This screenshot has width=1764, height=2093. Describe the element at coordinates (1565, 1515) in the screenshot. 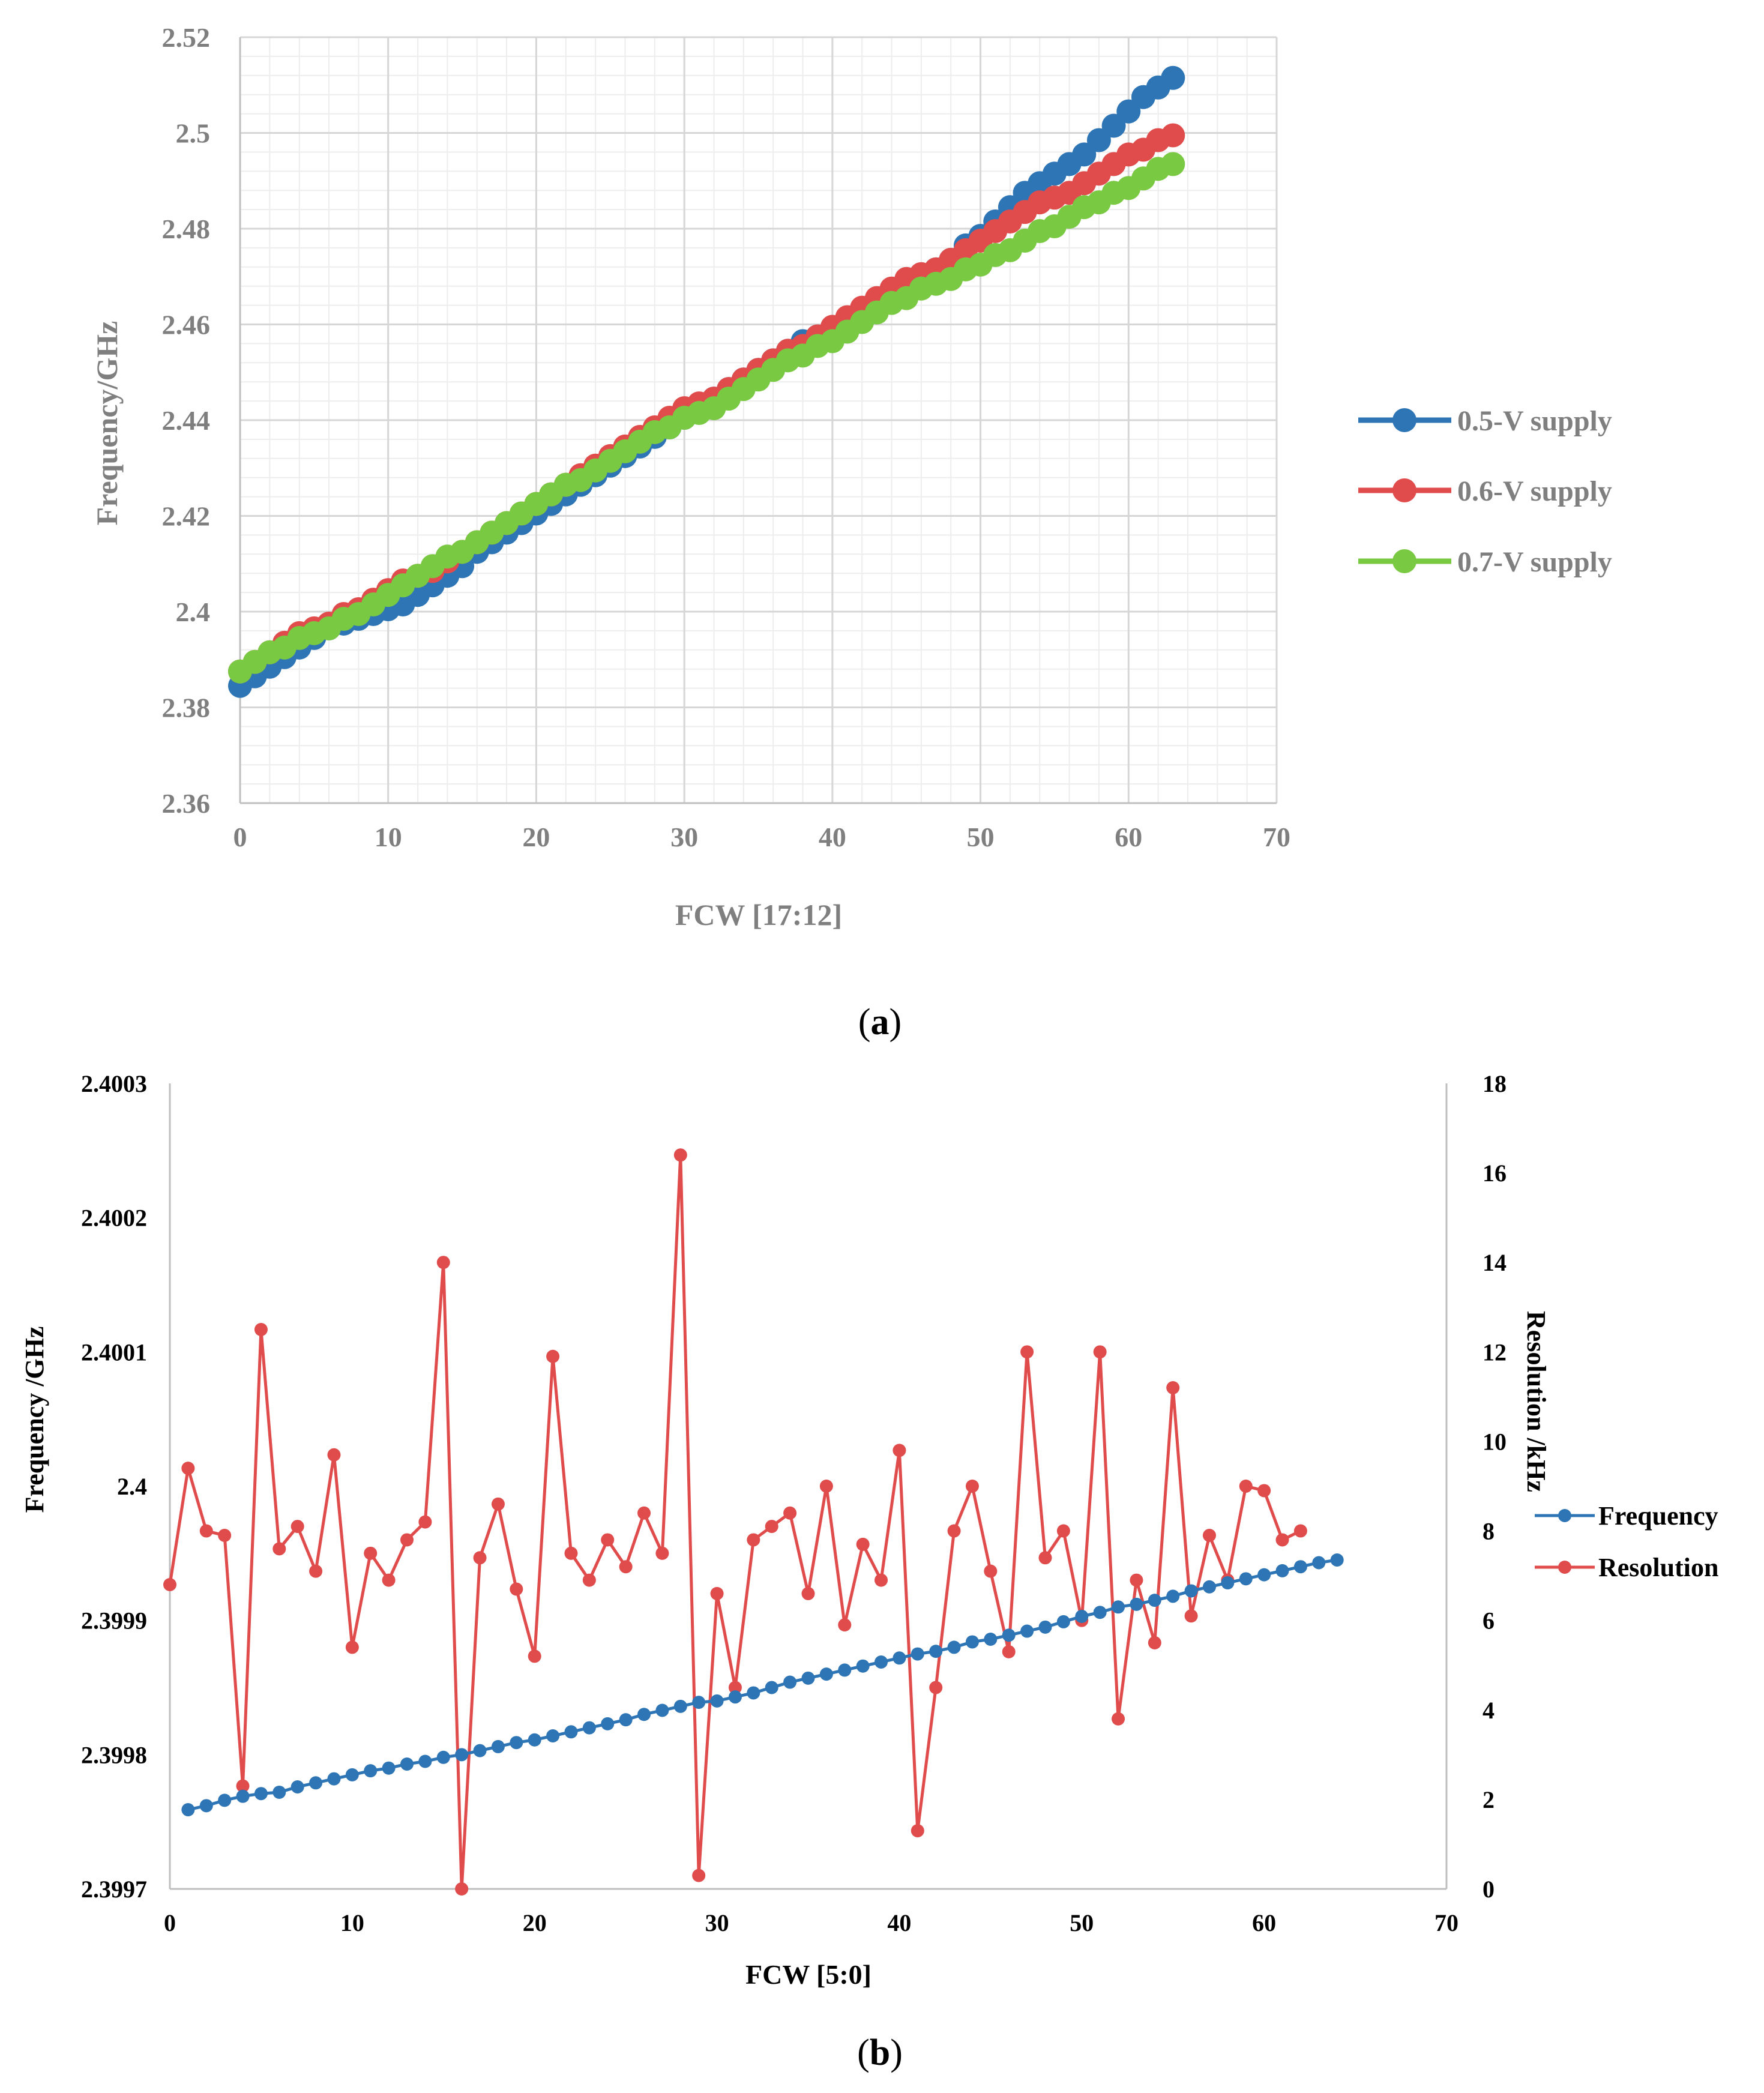

I see `legend-marker-frequency` at that location.